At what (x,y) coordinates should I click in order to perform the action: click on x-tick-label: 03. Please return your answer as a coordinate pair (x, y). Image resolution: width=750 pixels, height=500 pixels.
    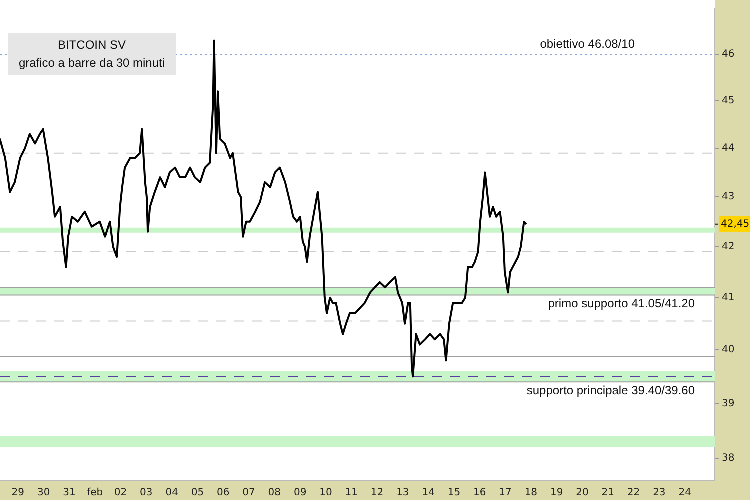
    Looking at the image, I should click on (146, 493).